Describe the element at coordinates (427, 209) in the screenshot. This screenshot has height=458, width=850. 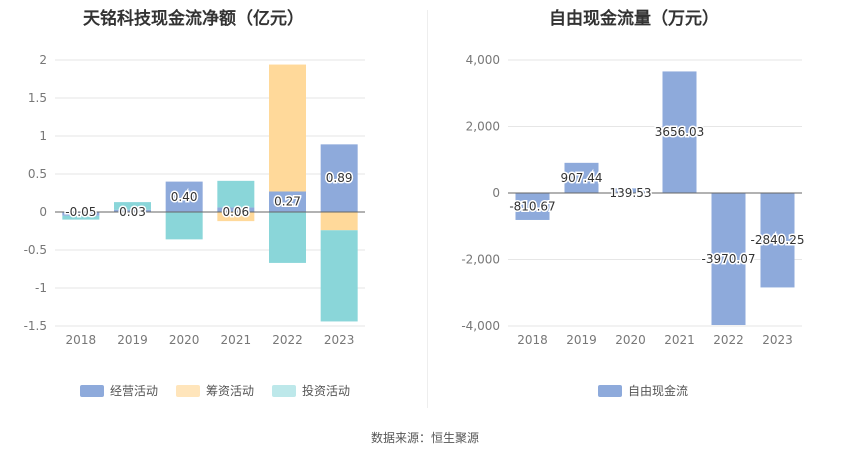
I see `panel-divider` at that location.